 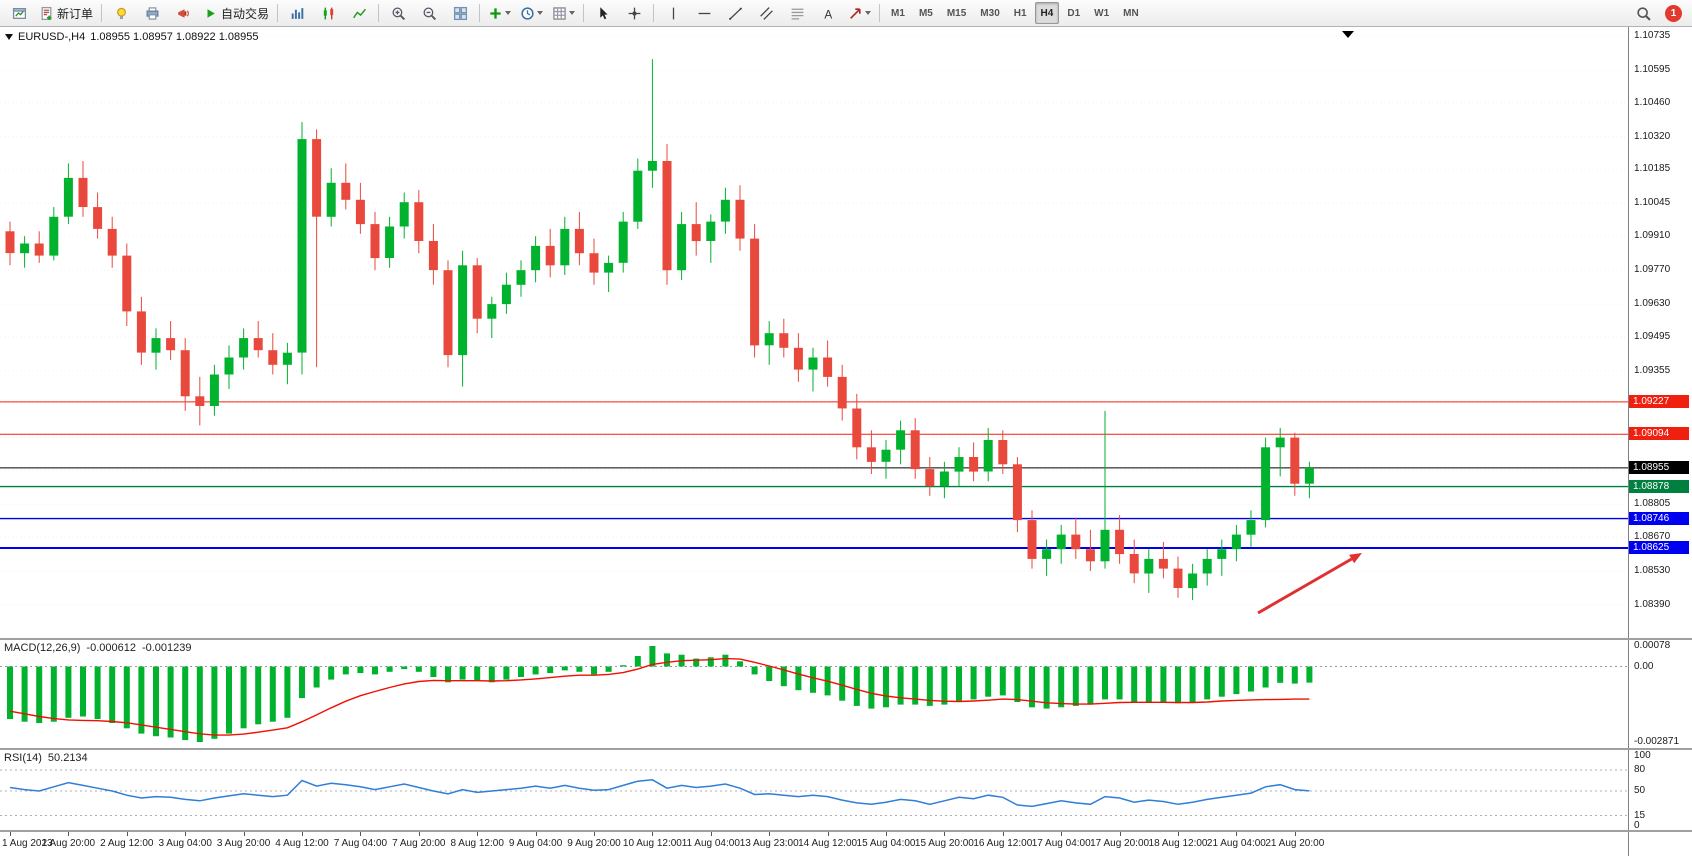 I want to click on tile-windows-icon, so click(x=460, y=13).